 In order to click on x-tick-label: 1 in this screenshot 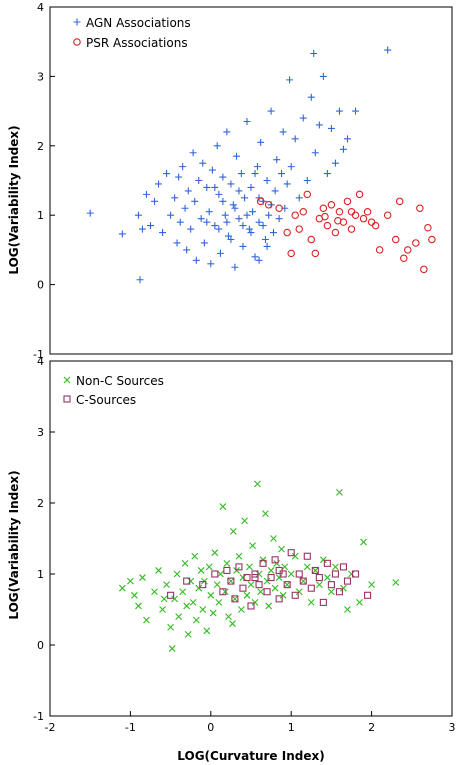, I will do `click(291, 727)`.